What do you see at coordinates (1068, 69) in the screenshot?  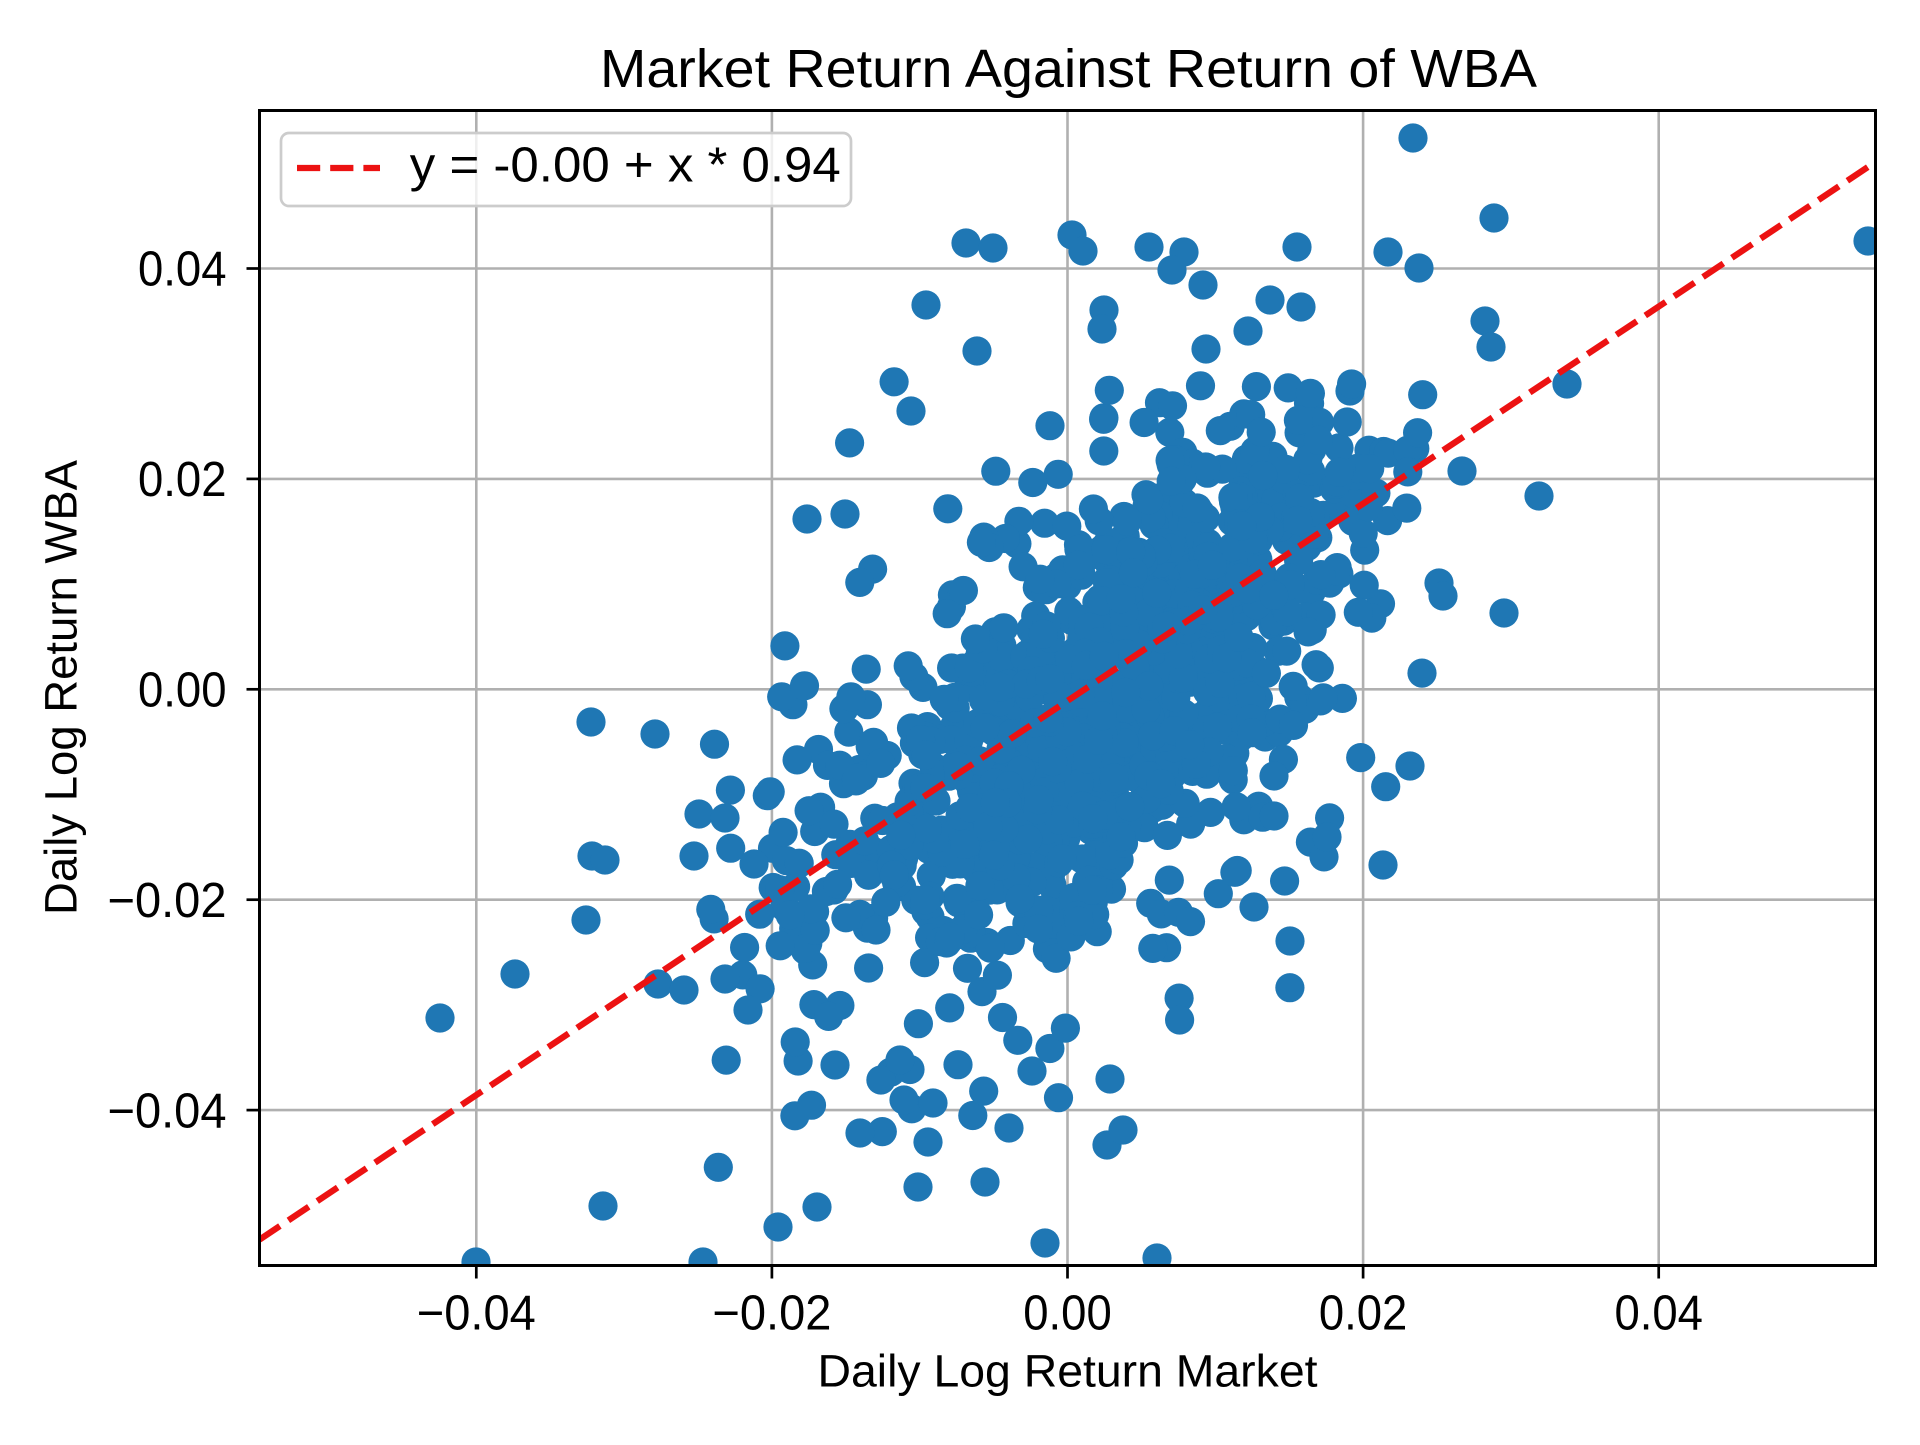 I see `svg-text:Market Return Against Return o: Market Return Against Return of WBA` at bounding box center [1068, 69].